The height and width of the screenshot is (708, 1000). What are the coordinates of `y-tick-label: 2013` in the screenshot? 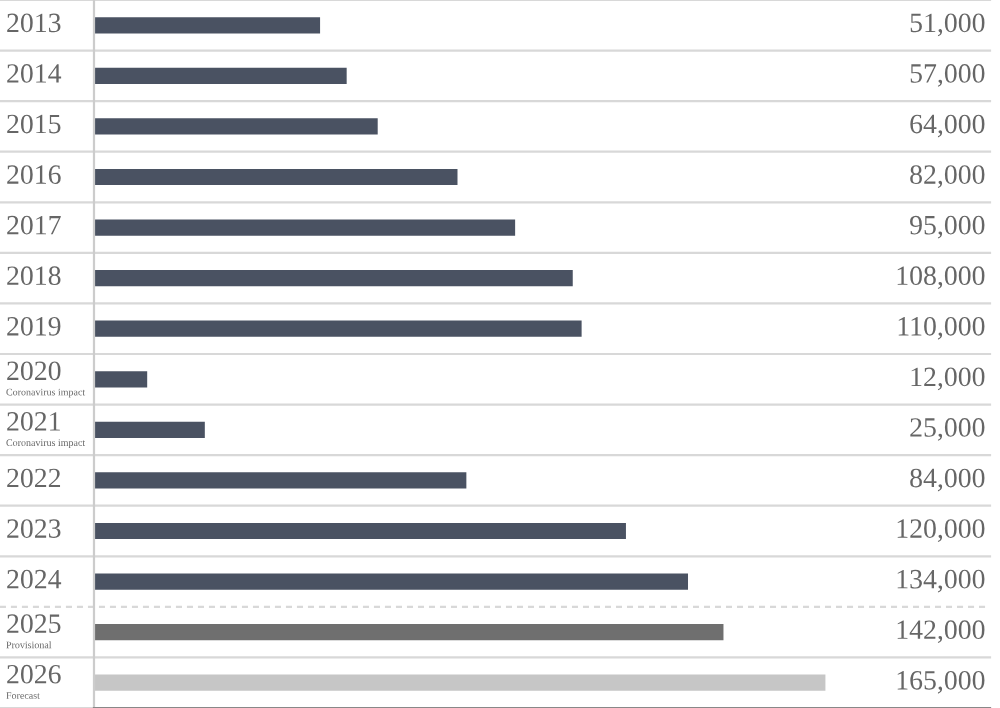 It's located at (34, 23).